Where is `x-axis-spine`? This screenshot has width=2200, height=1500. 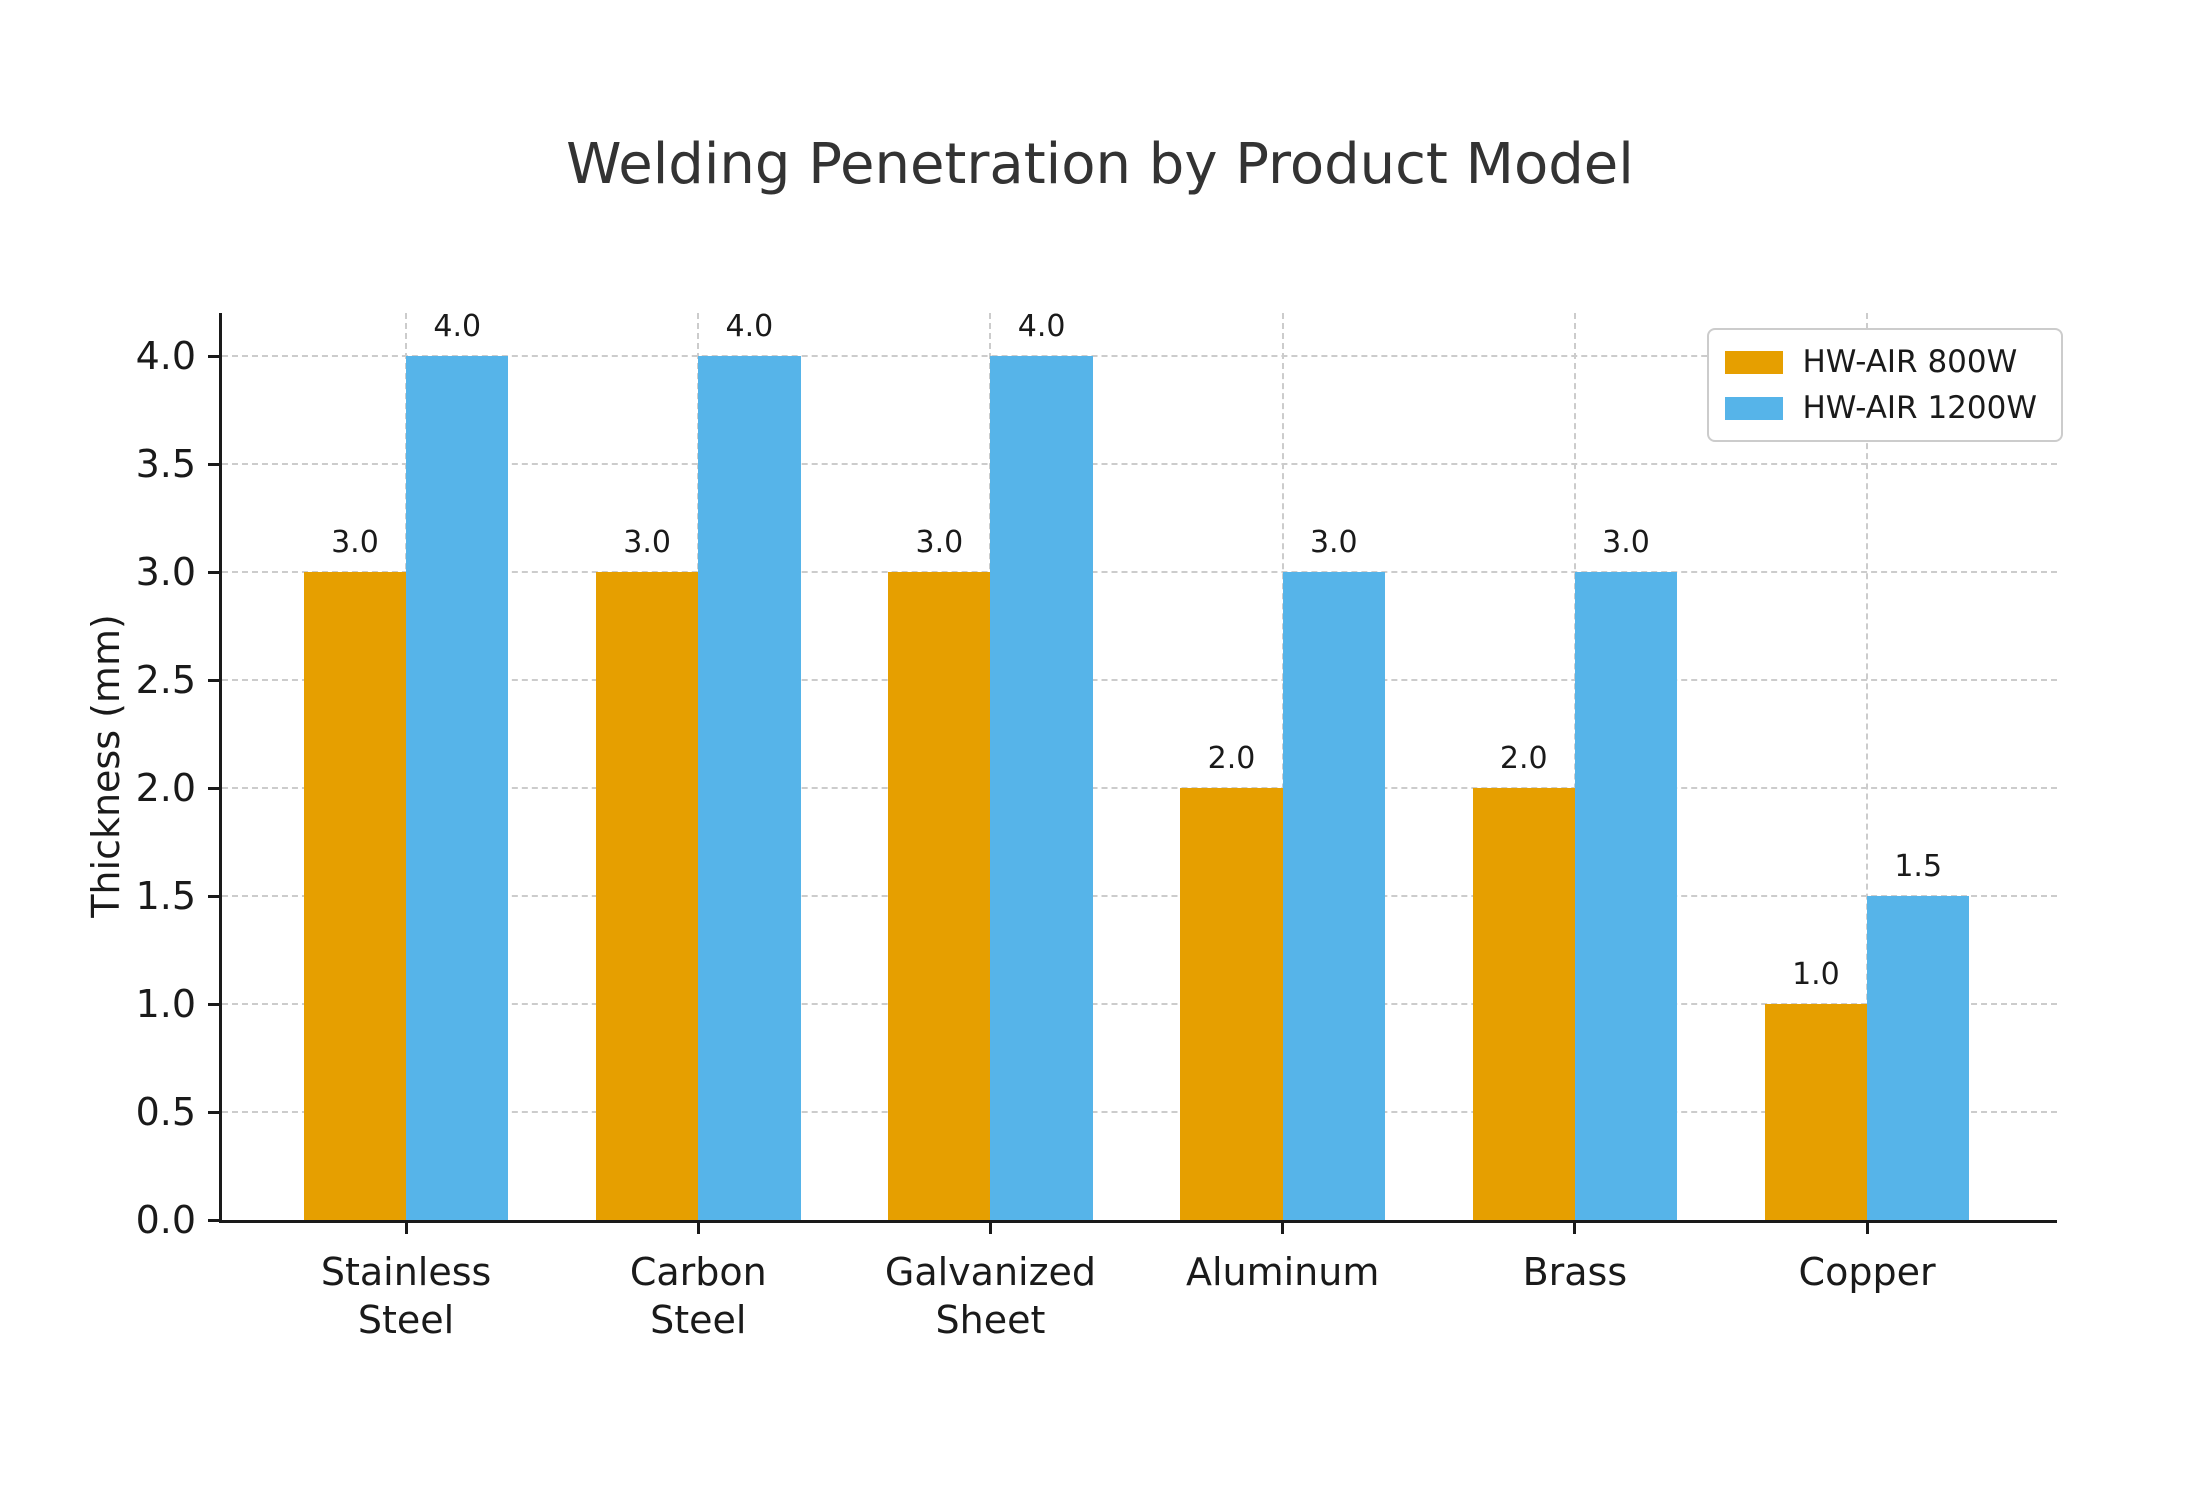
x-axis-spine is located at coordinates (1138, 1221).